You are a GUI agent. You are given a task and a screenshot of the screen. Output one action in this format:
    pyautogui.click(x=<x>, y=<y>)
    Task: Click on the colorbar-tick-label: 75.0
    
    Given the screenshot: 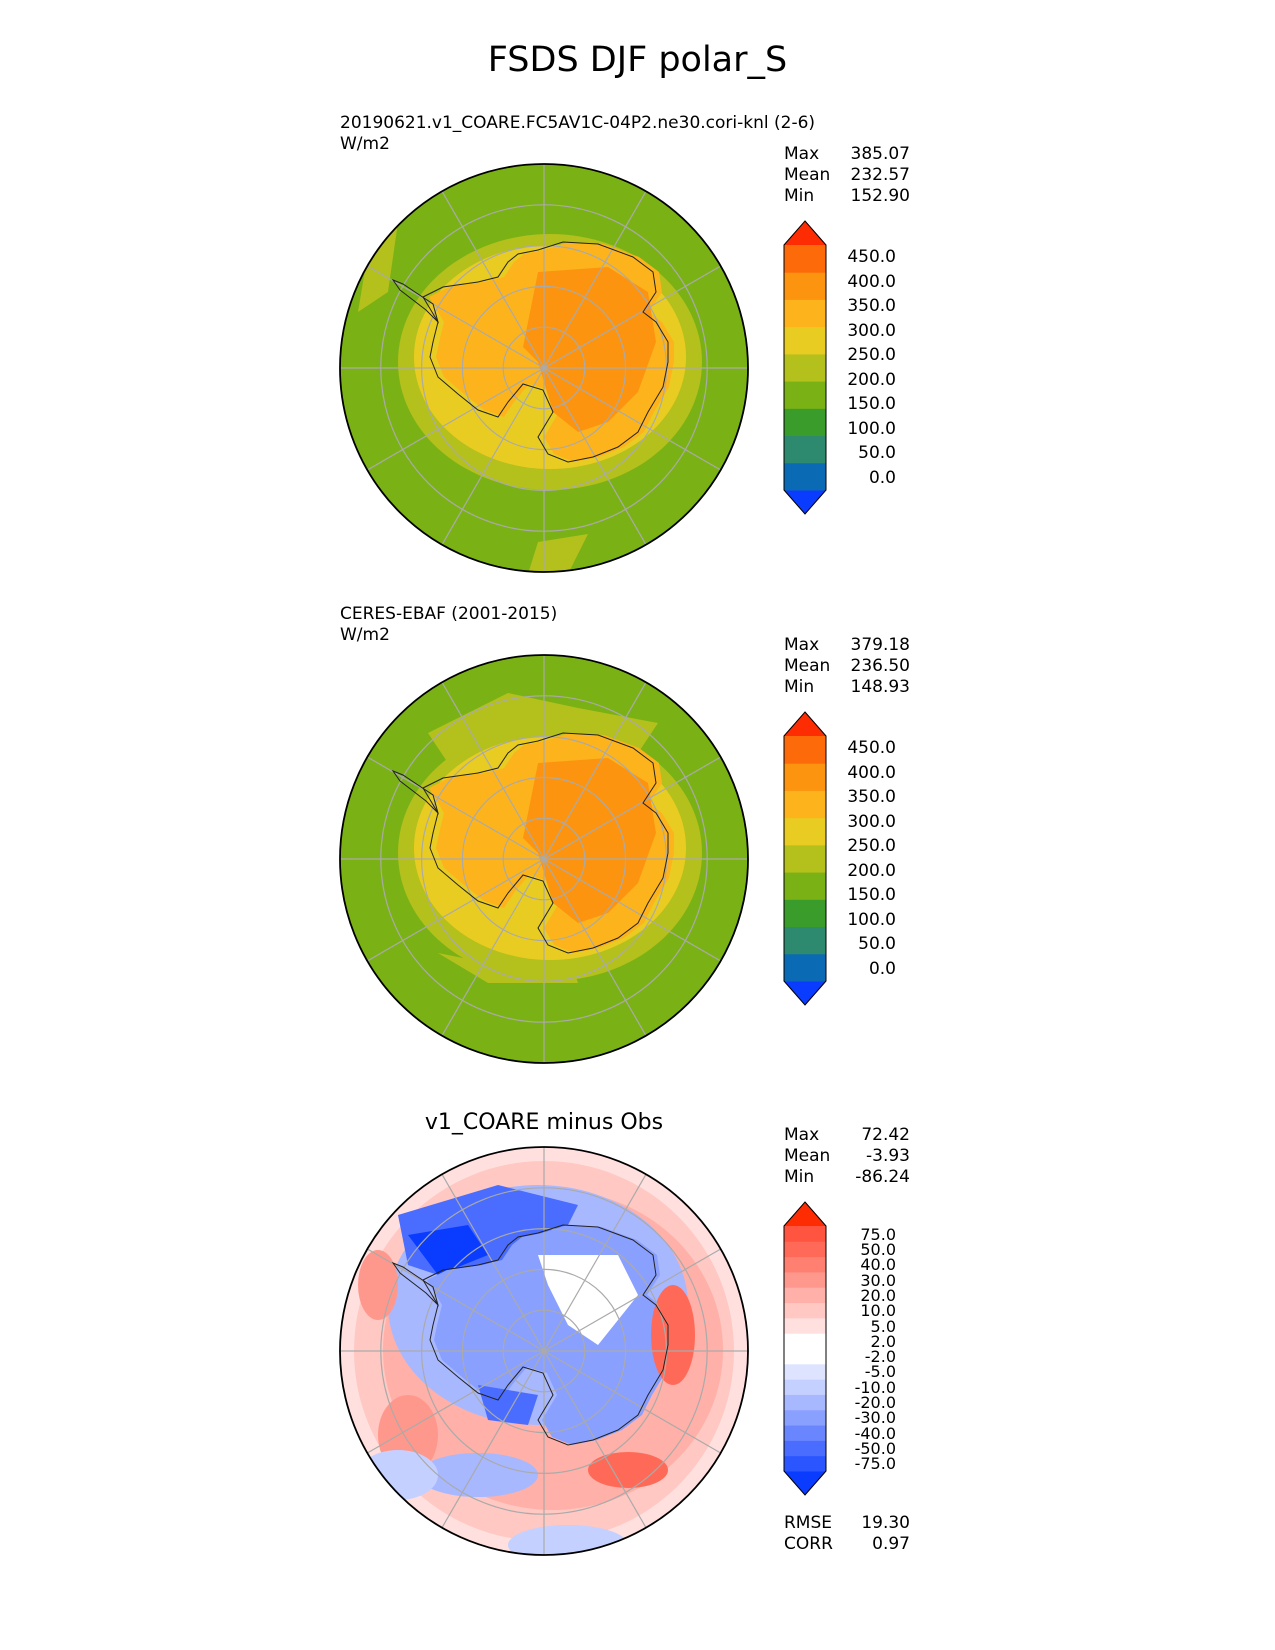 What is the action you would take?
    pyautogui.click(x=878, y=1234)
    